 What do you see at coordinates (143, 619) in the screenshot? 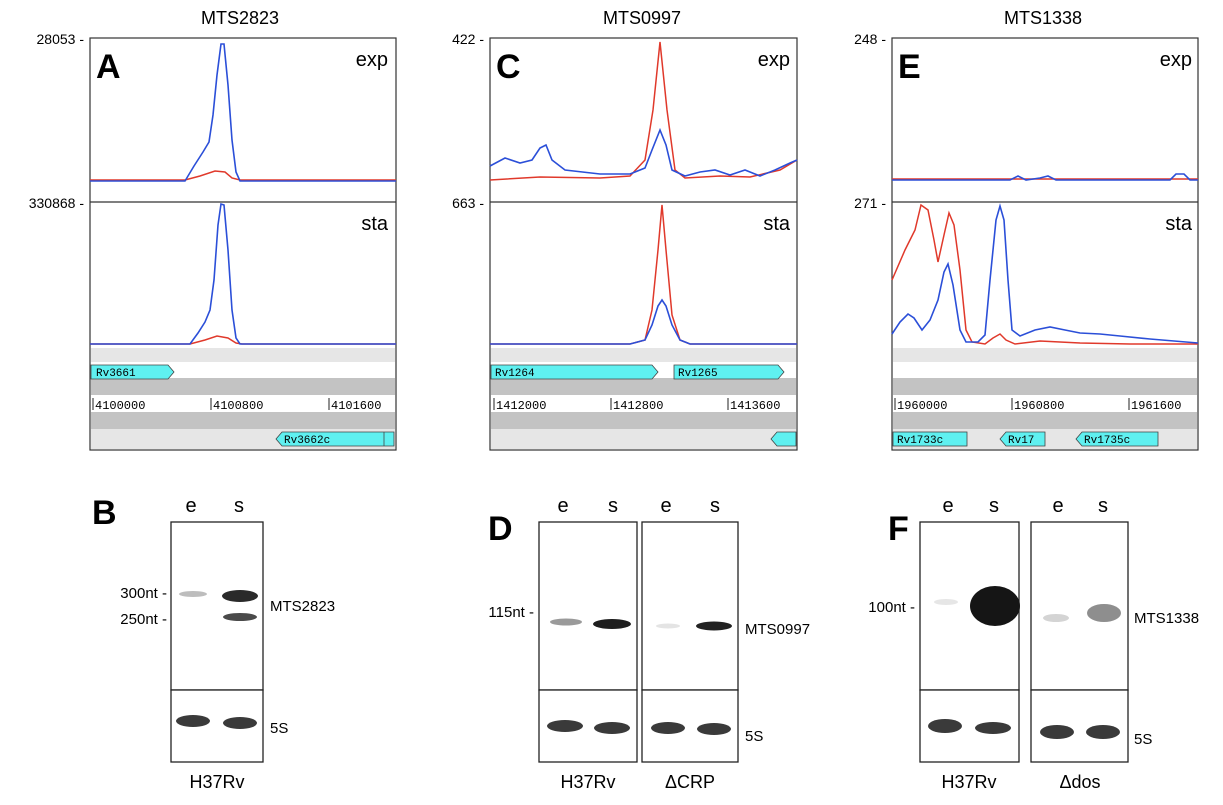
I see `blot-b-marker-250: 250nt -` at bounding box center [143, 619].